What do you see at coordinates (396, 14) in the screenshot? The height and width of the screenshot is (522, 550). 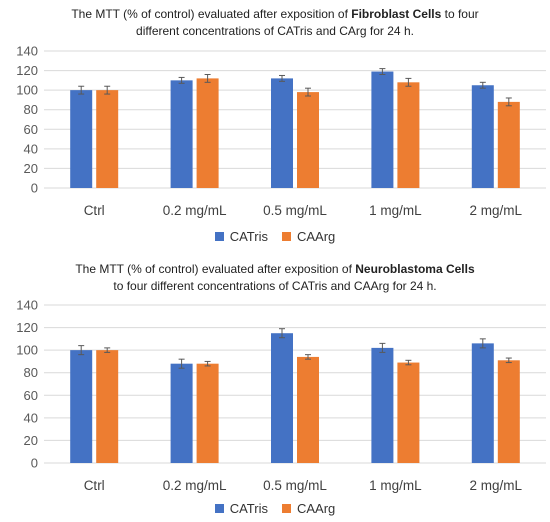 I see `title-emphasis: Fibroblast Cells` at bounding box center [396, 14].